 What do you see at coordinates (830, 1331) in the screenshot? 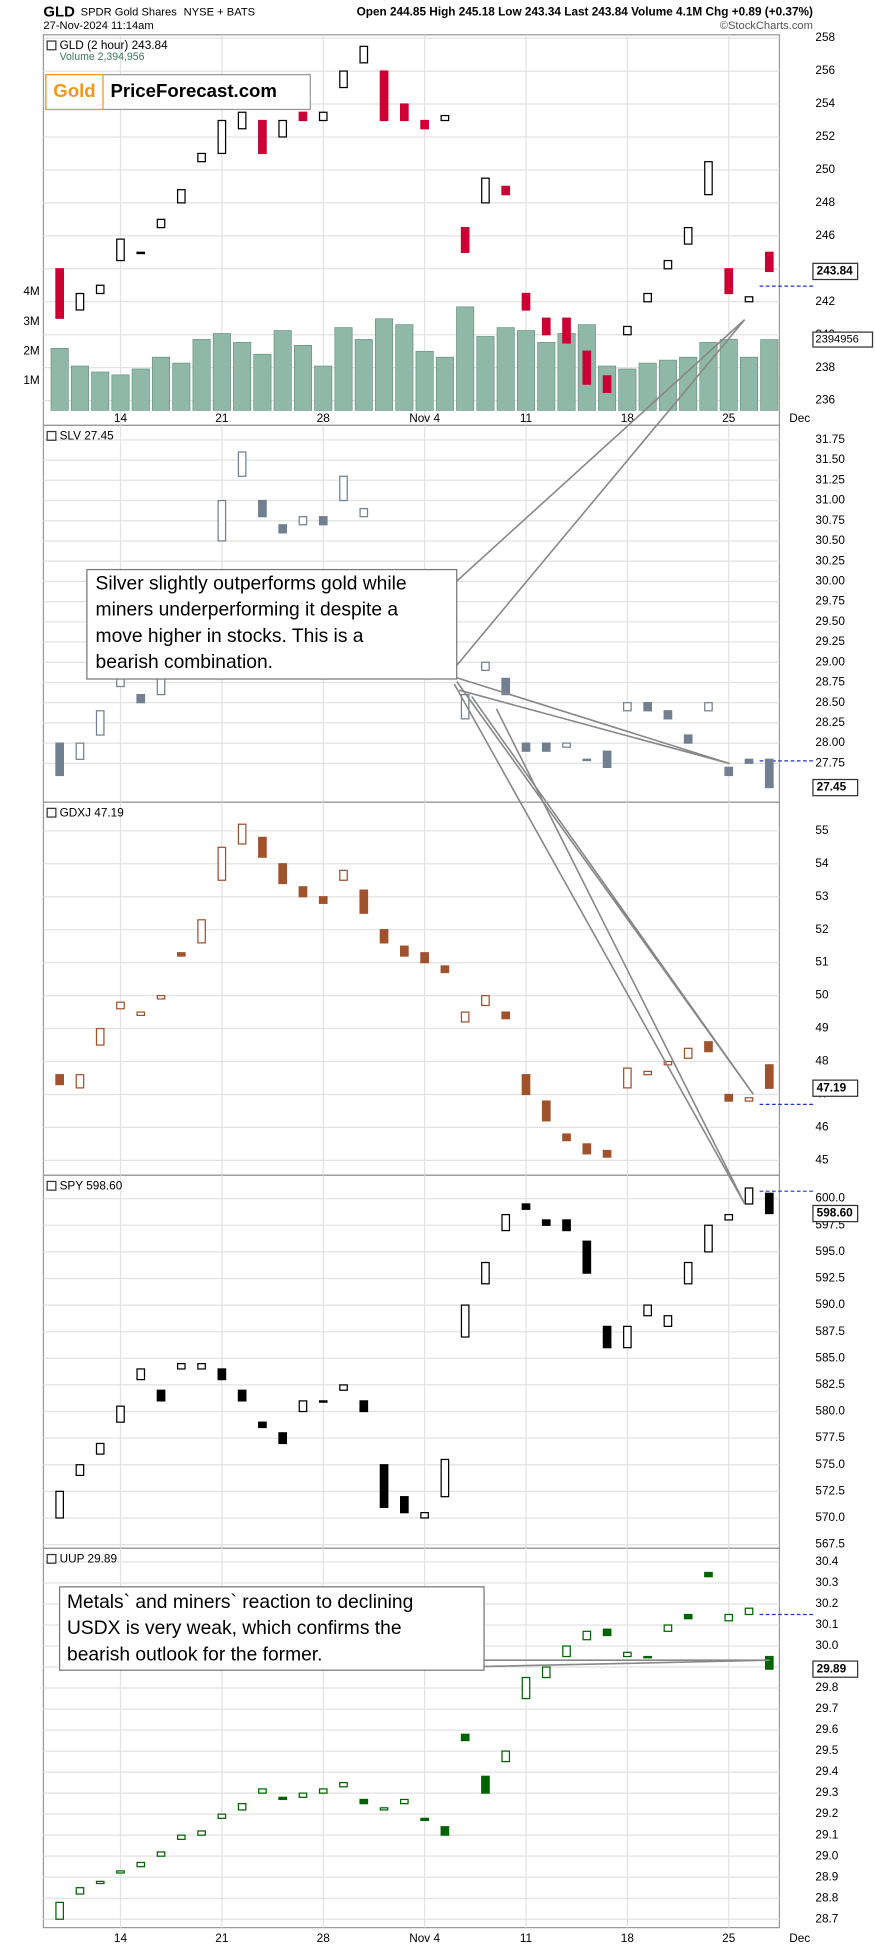
I see `y-tick-label: 587.5` at bounding box center [830, 1331].